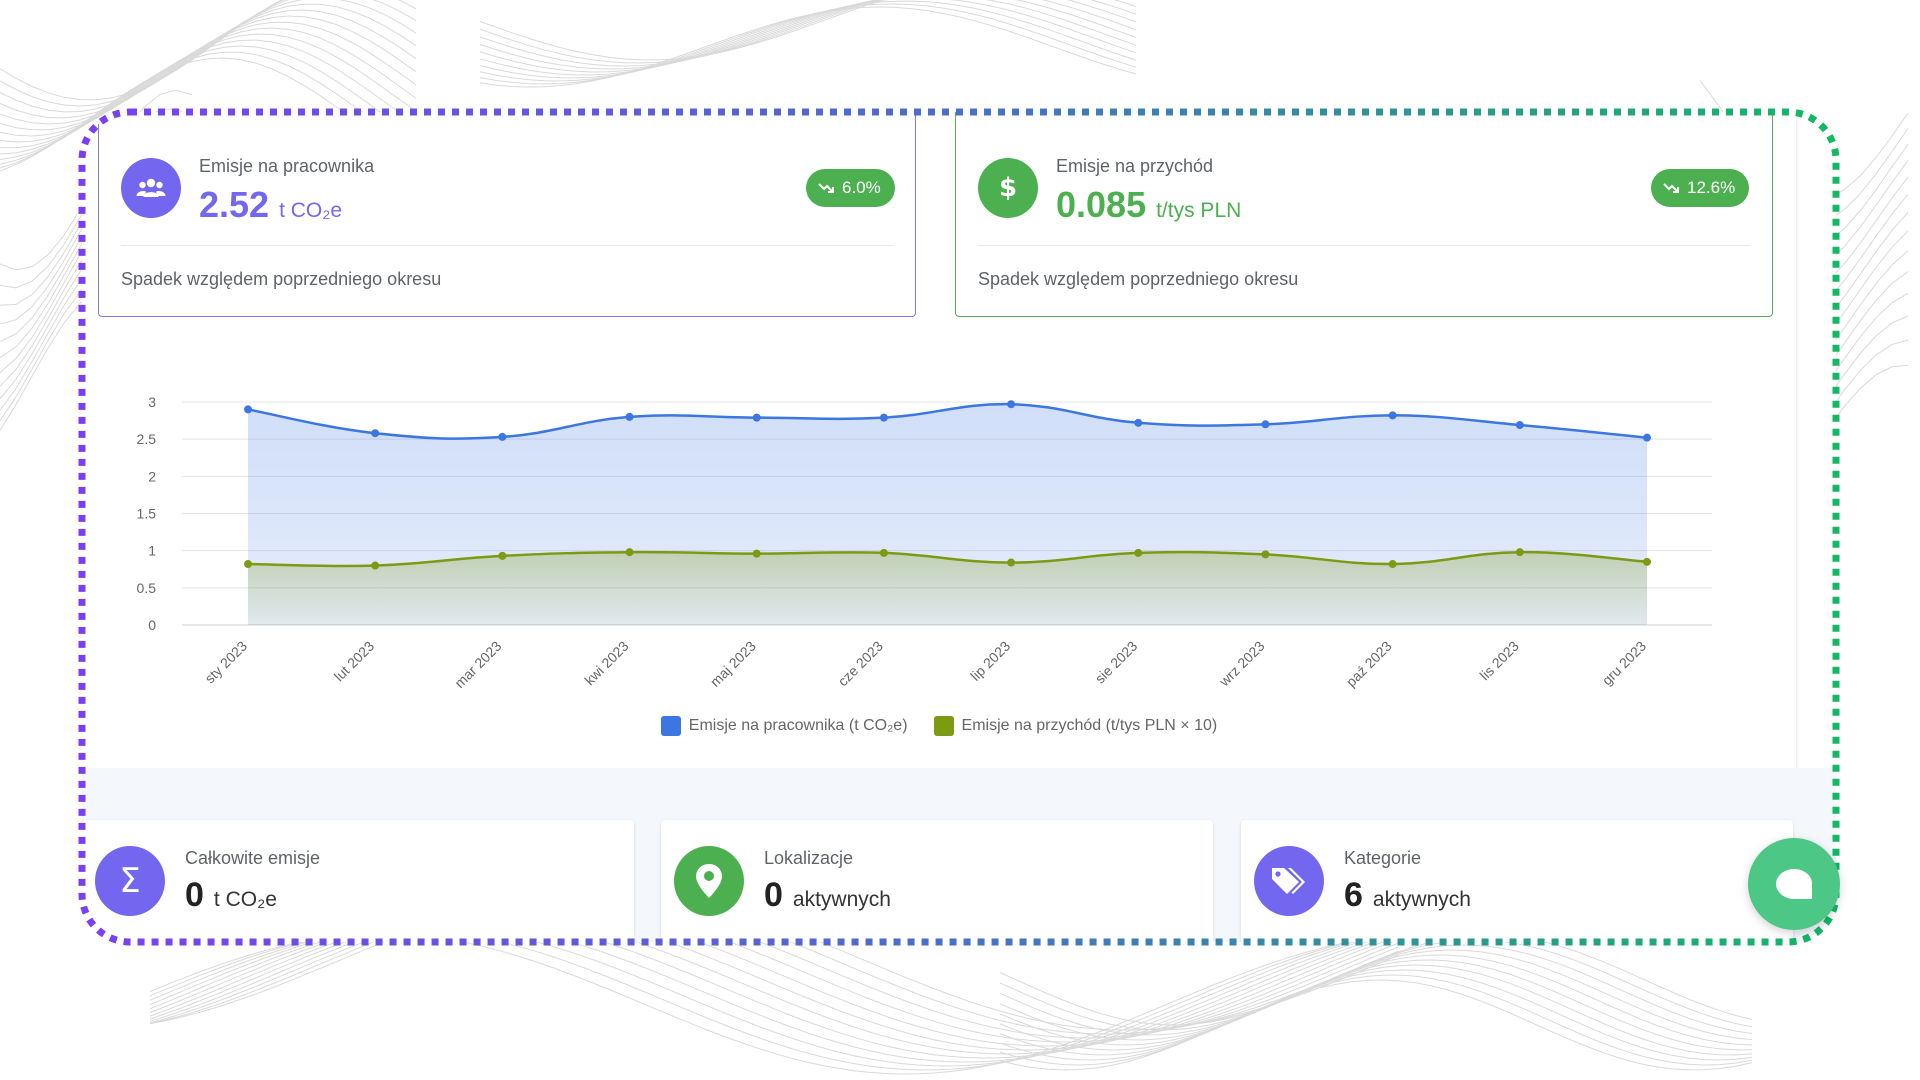 This screenshot has height=1080, width=1920. What do you see at coordinates (358, 881) in the screenshot?
I see `stat-card-total-emissions: Σ Całkowite emisje 0 t CO₂e` at bounding box center [358, 881].